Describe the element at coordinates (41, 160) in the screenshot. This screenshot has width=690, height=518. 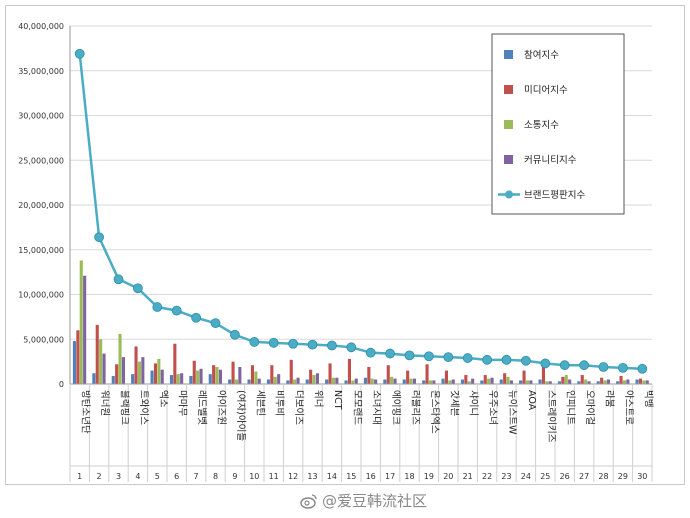
I see `y-tick-label: 25,000,000` at that location.